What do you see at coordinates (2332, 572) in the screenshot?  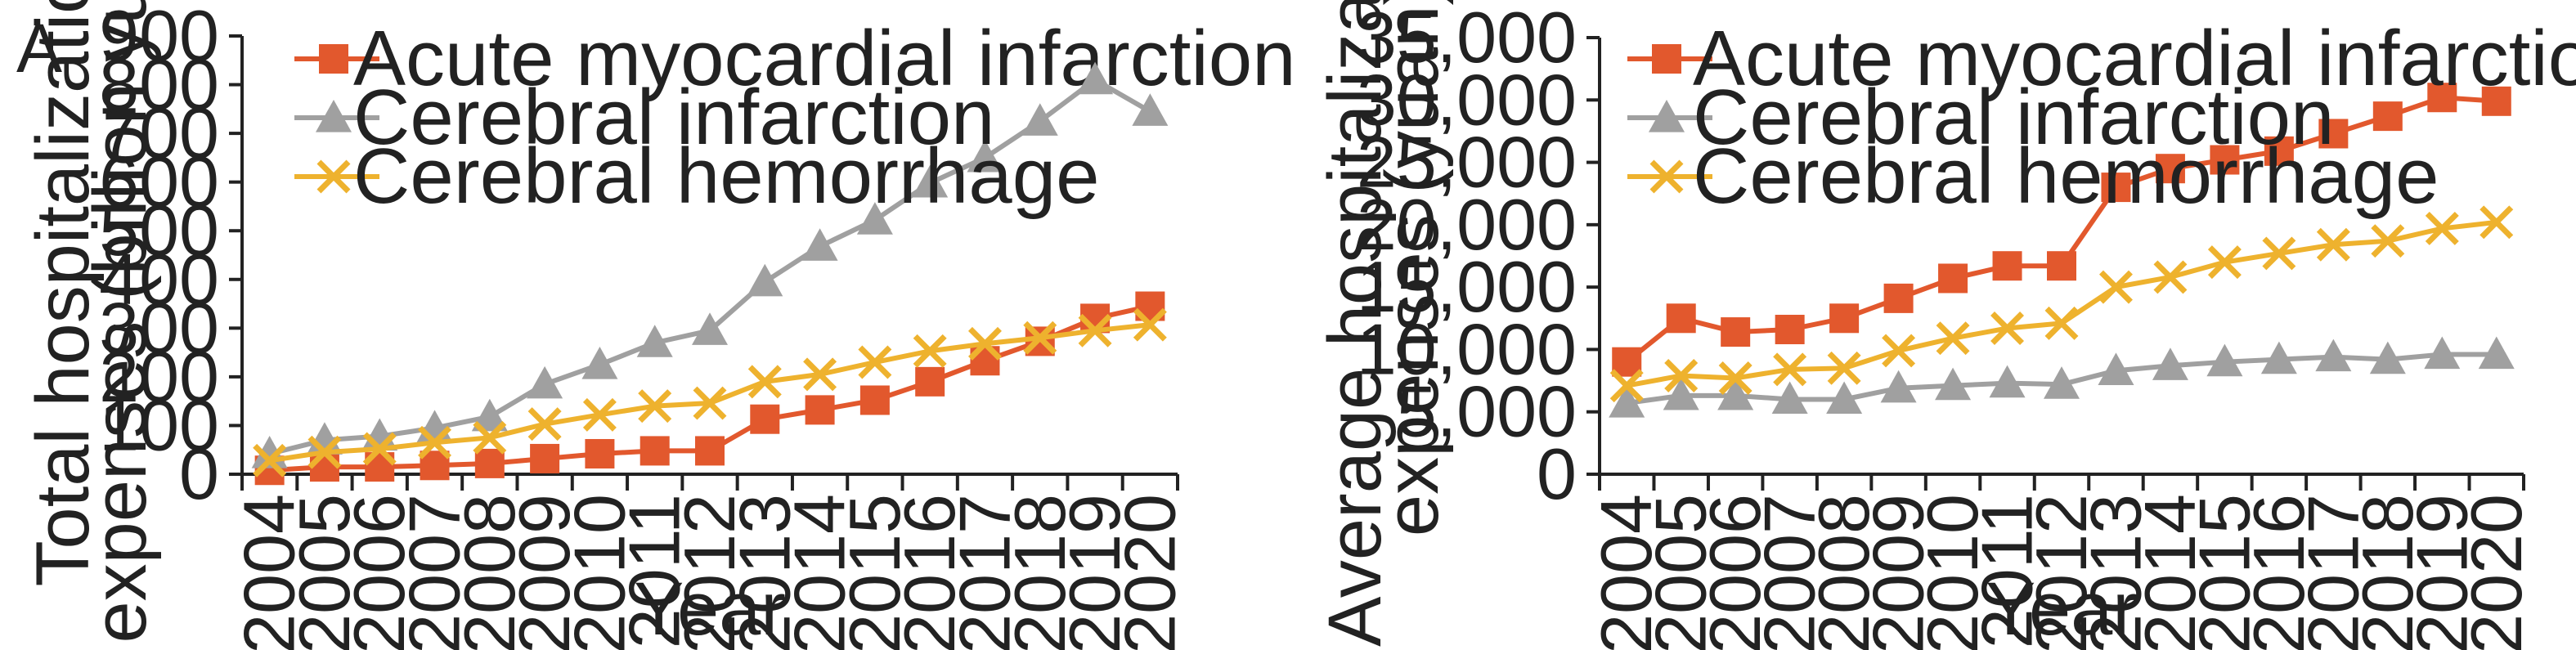 I see `panel-b-x-tick-label: 2017` at bounding box center [2332, 572].